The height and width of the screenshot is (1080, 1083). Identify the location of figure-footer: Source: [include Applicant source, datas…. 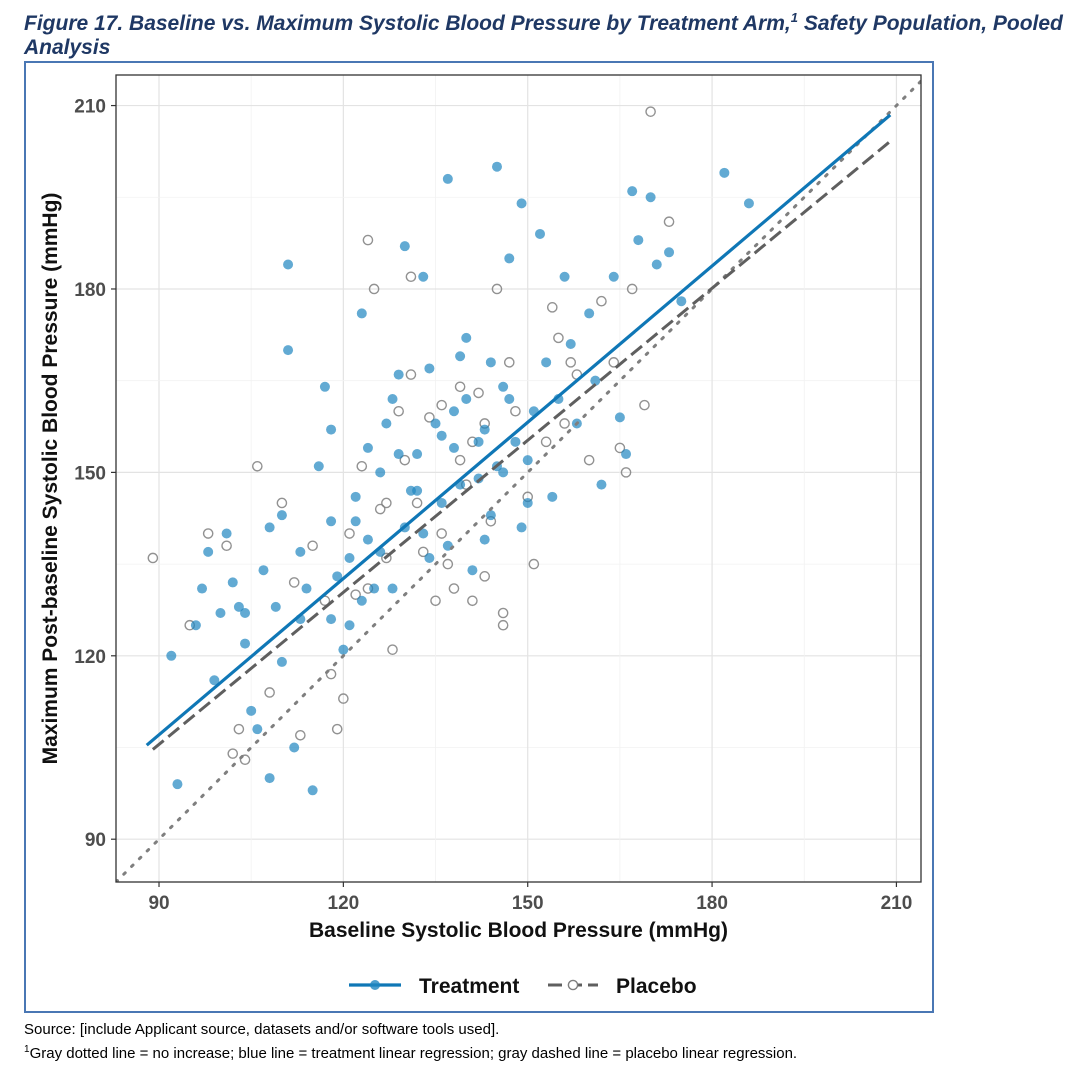
(410, 1042).